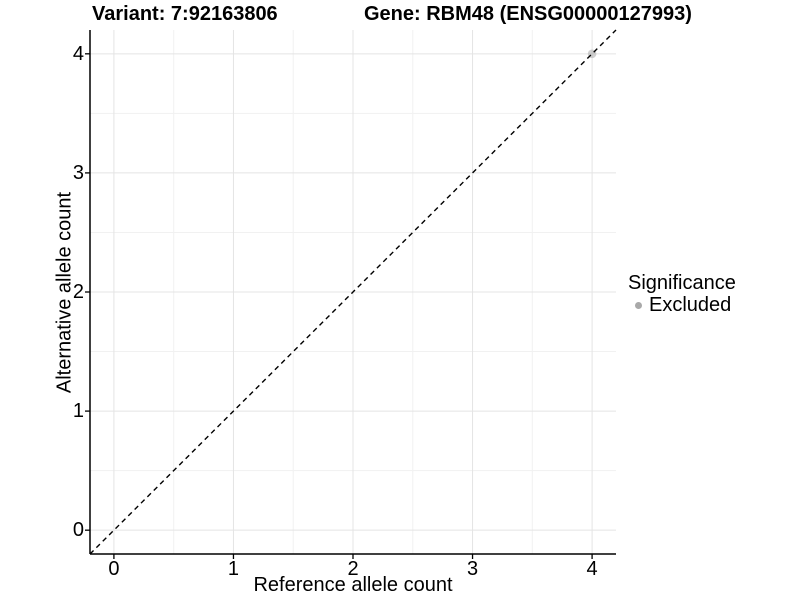 This screenshot has height=600, width=800. I want to click on legend-key-dot-icon, so click(638, 305).